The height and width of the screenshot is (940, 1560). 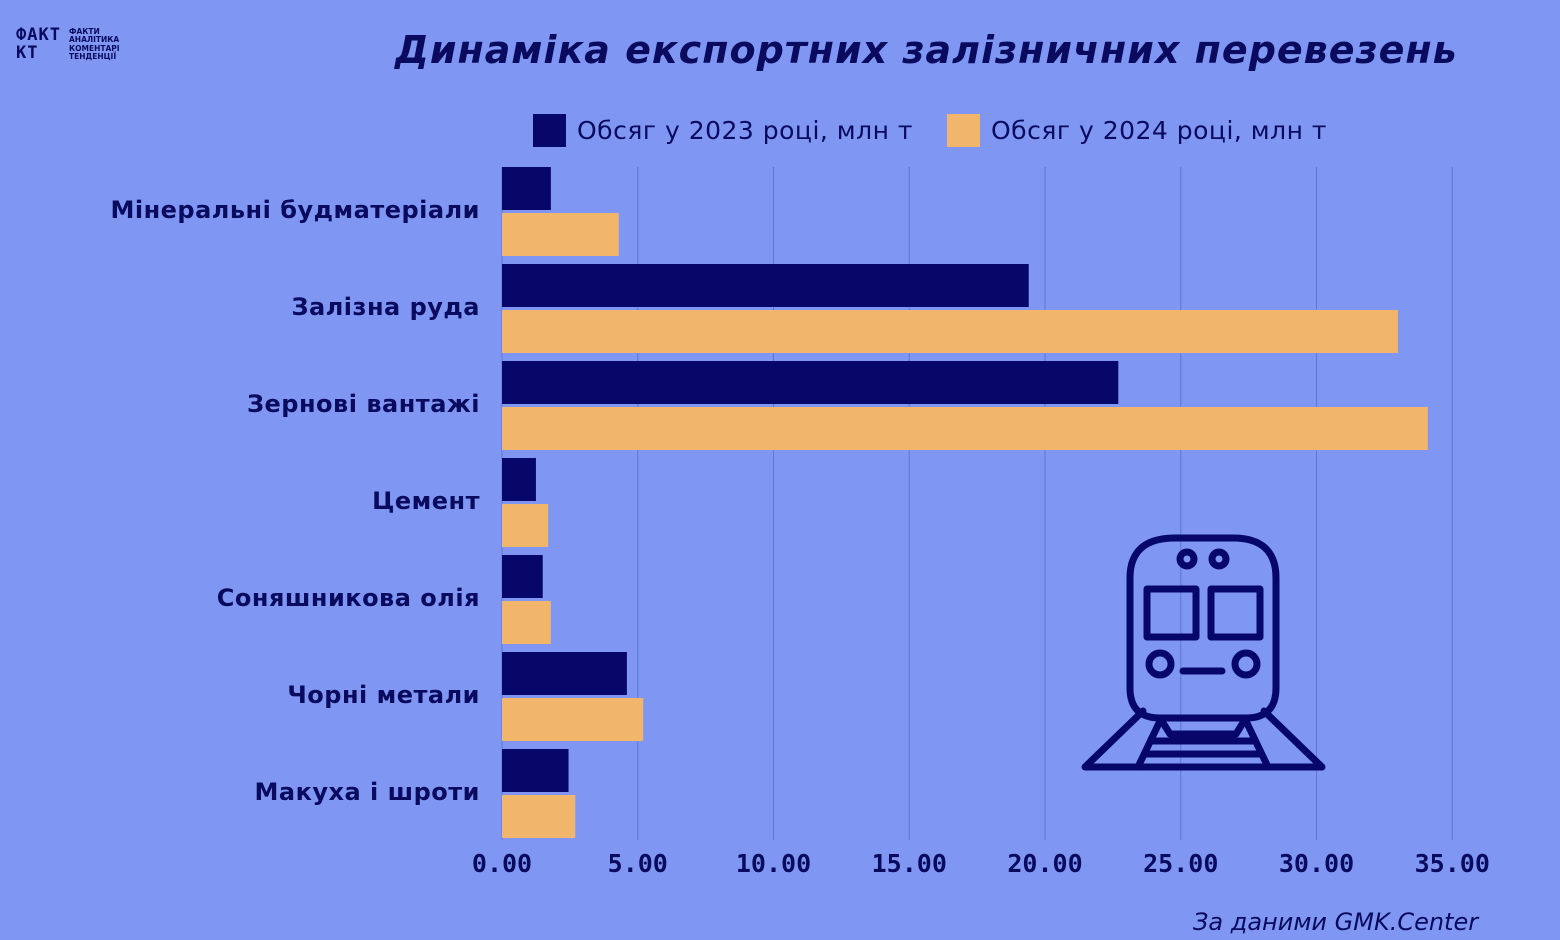 What do you see at coordinates (638, 863) in the screenshot?
I see `x-tick-label: 5.00` at bounding box center [638, 863].